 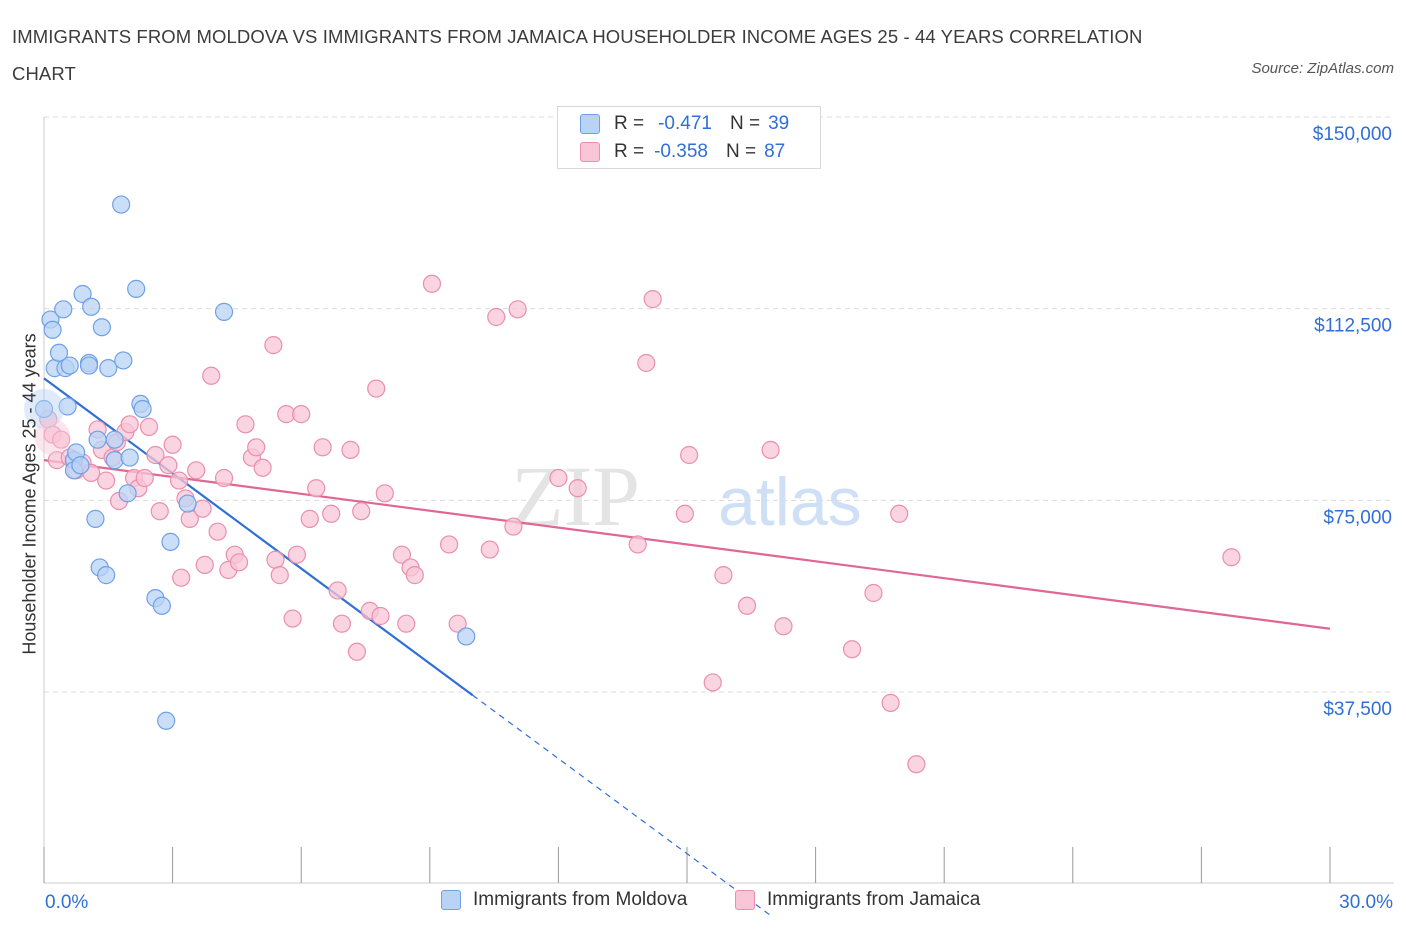 I want to click on legend-item-jamaica: Immigrants from Jamaica, so click(x=857, y=900).